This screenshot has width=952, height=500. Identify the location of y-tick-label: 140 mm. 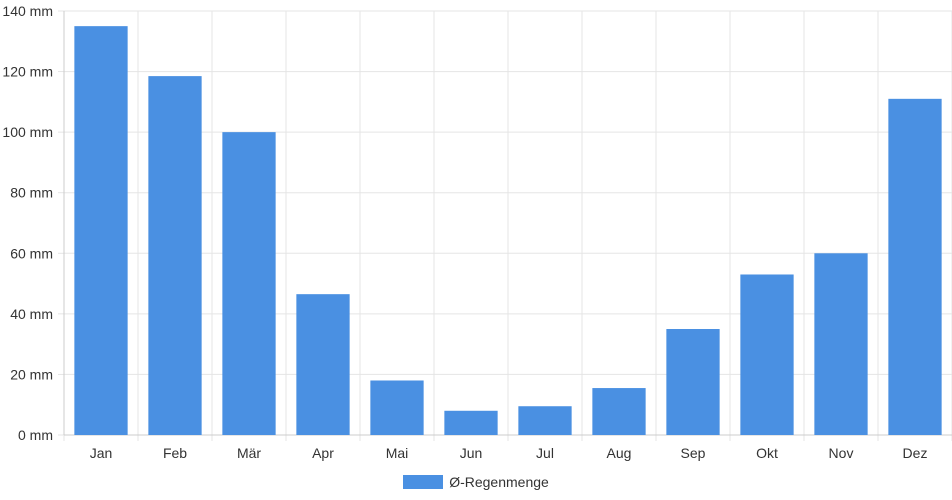
(27, 11).